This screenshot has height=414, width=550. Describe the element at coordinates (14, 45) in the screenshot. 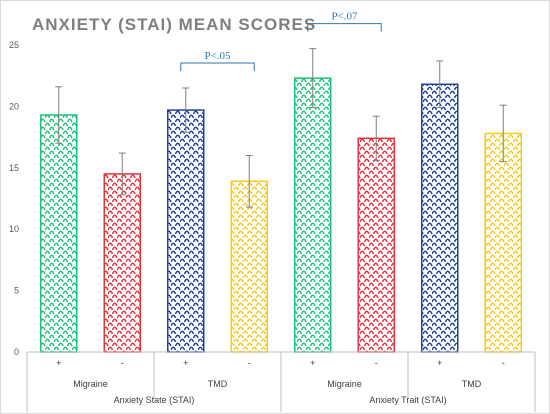

I see `y-tick-label: 25` at that location.